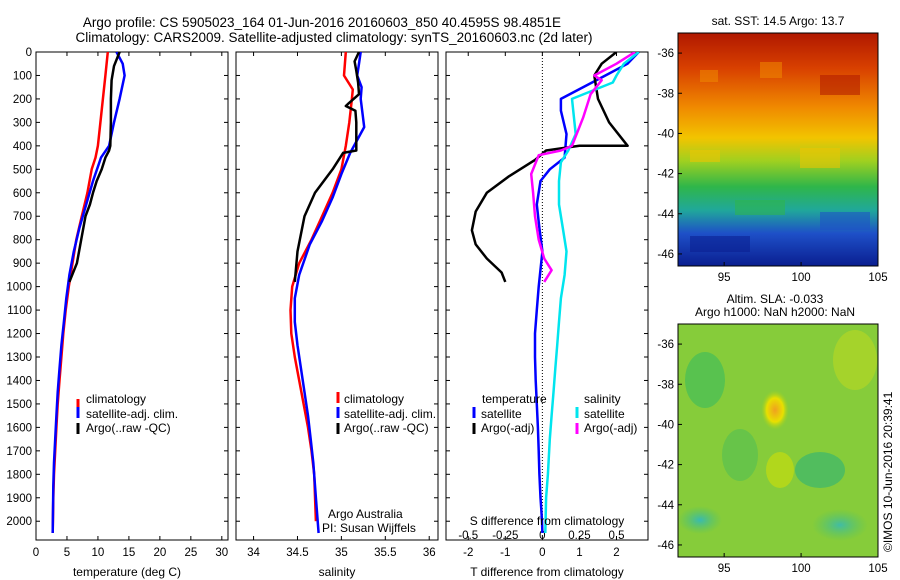 The width and height of the screenshot is (900, 580). What do you see at coordinates (604, 414) in the screenshot?
I see `legend-label-sal-satellite: satellite` at bounding box center [604, 414].